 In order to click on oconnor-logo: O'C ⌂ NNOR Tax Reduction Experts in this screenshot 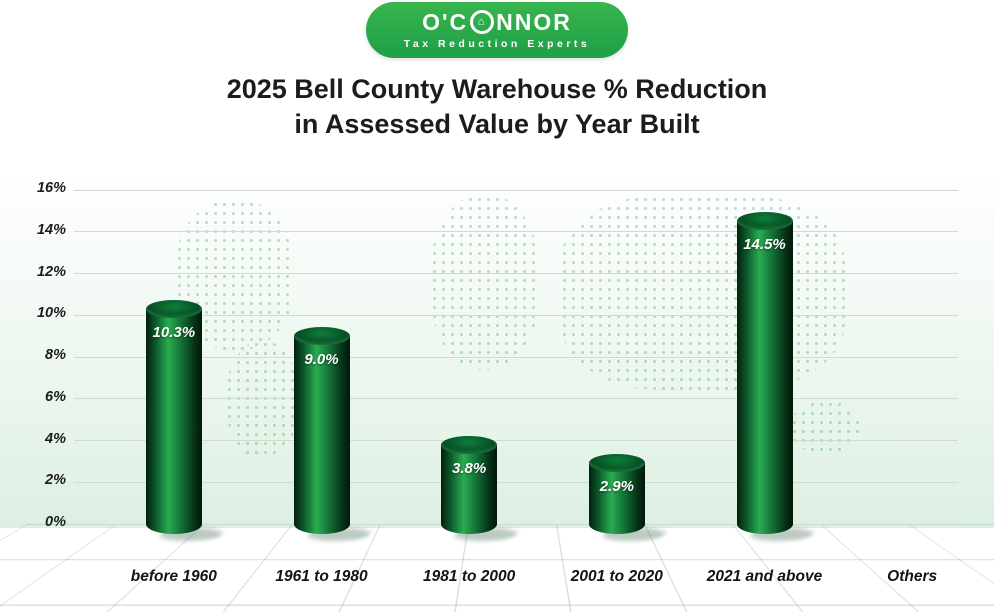, I will do `click(497, 30)`.